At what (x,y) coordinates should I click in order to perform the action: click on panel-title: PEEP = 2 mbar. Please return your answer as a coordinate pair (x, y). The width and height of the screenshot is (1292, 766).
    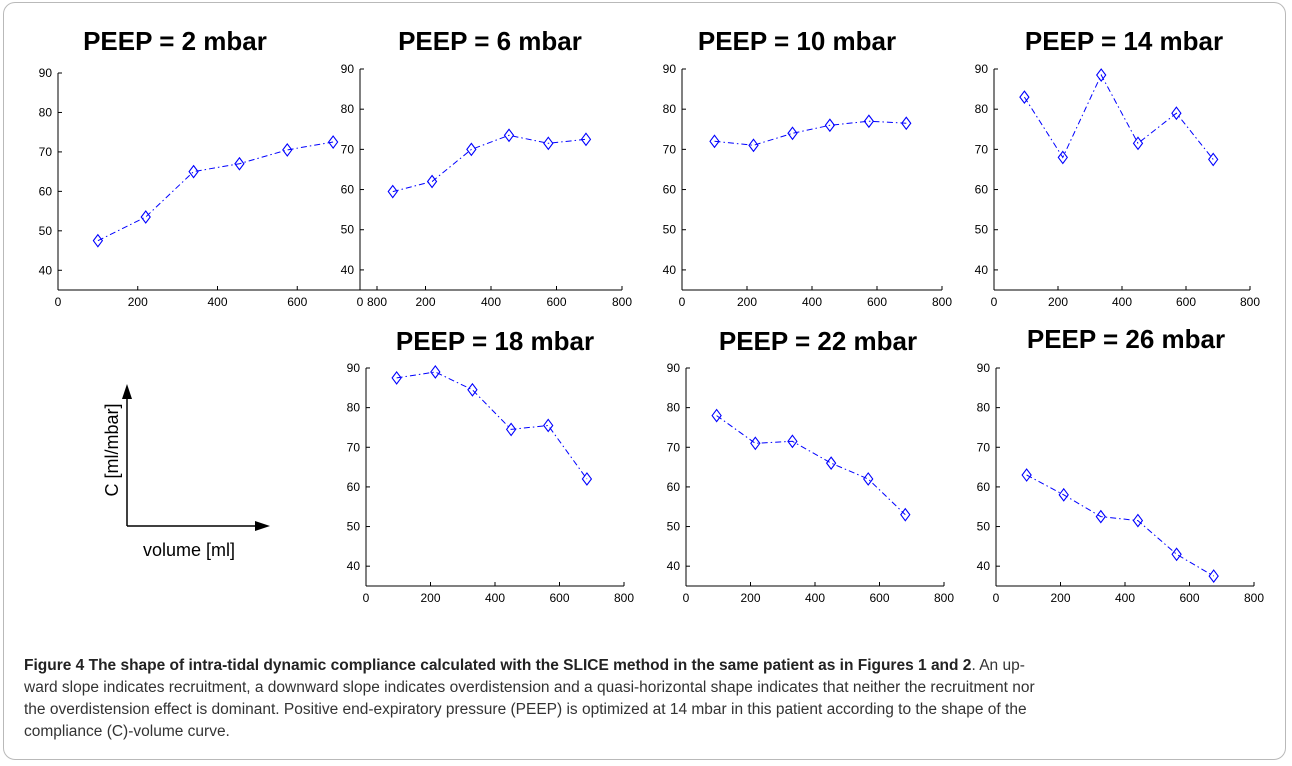
    Looking at the image, I should click on (175, 41).